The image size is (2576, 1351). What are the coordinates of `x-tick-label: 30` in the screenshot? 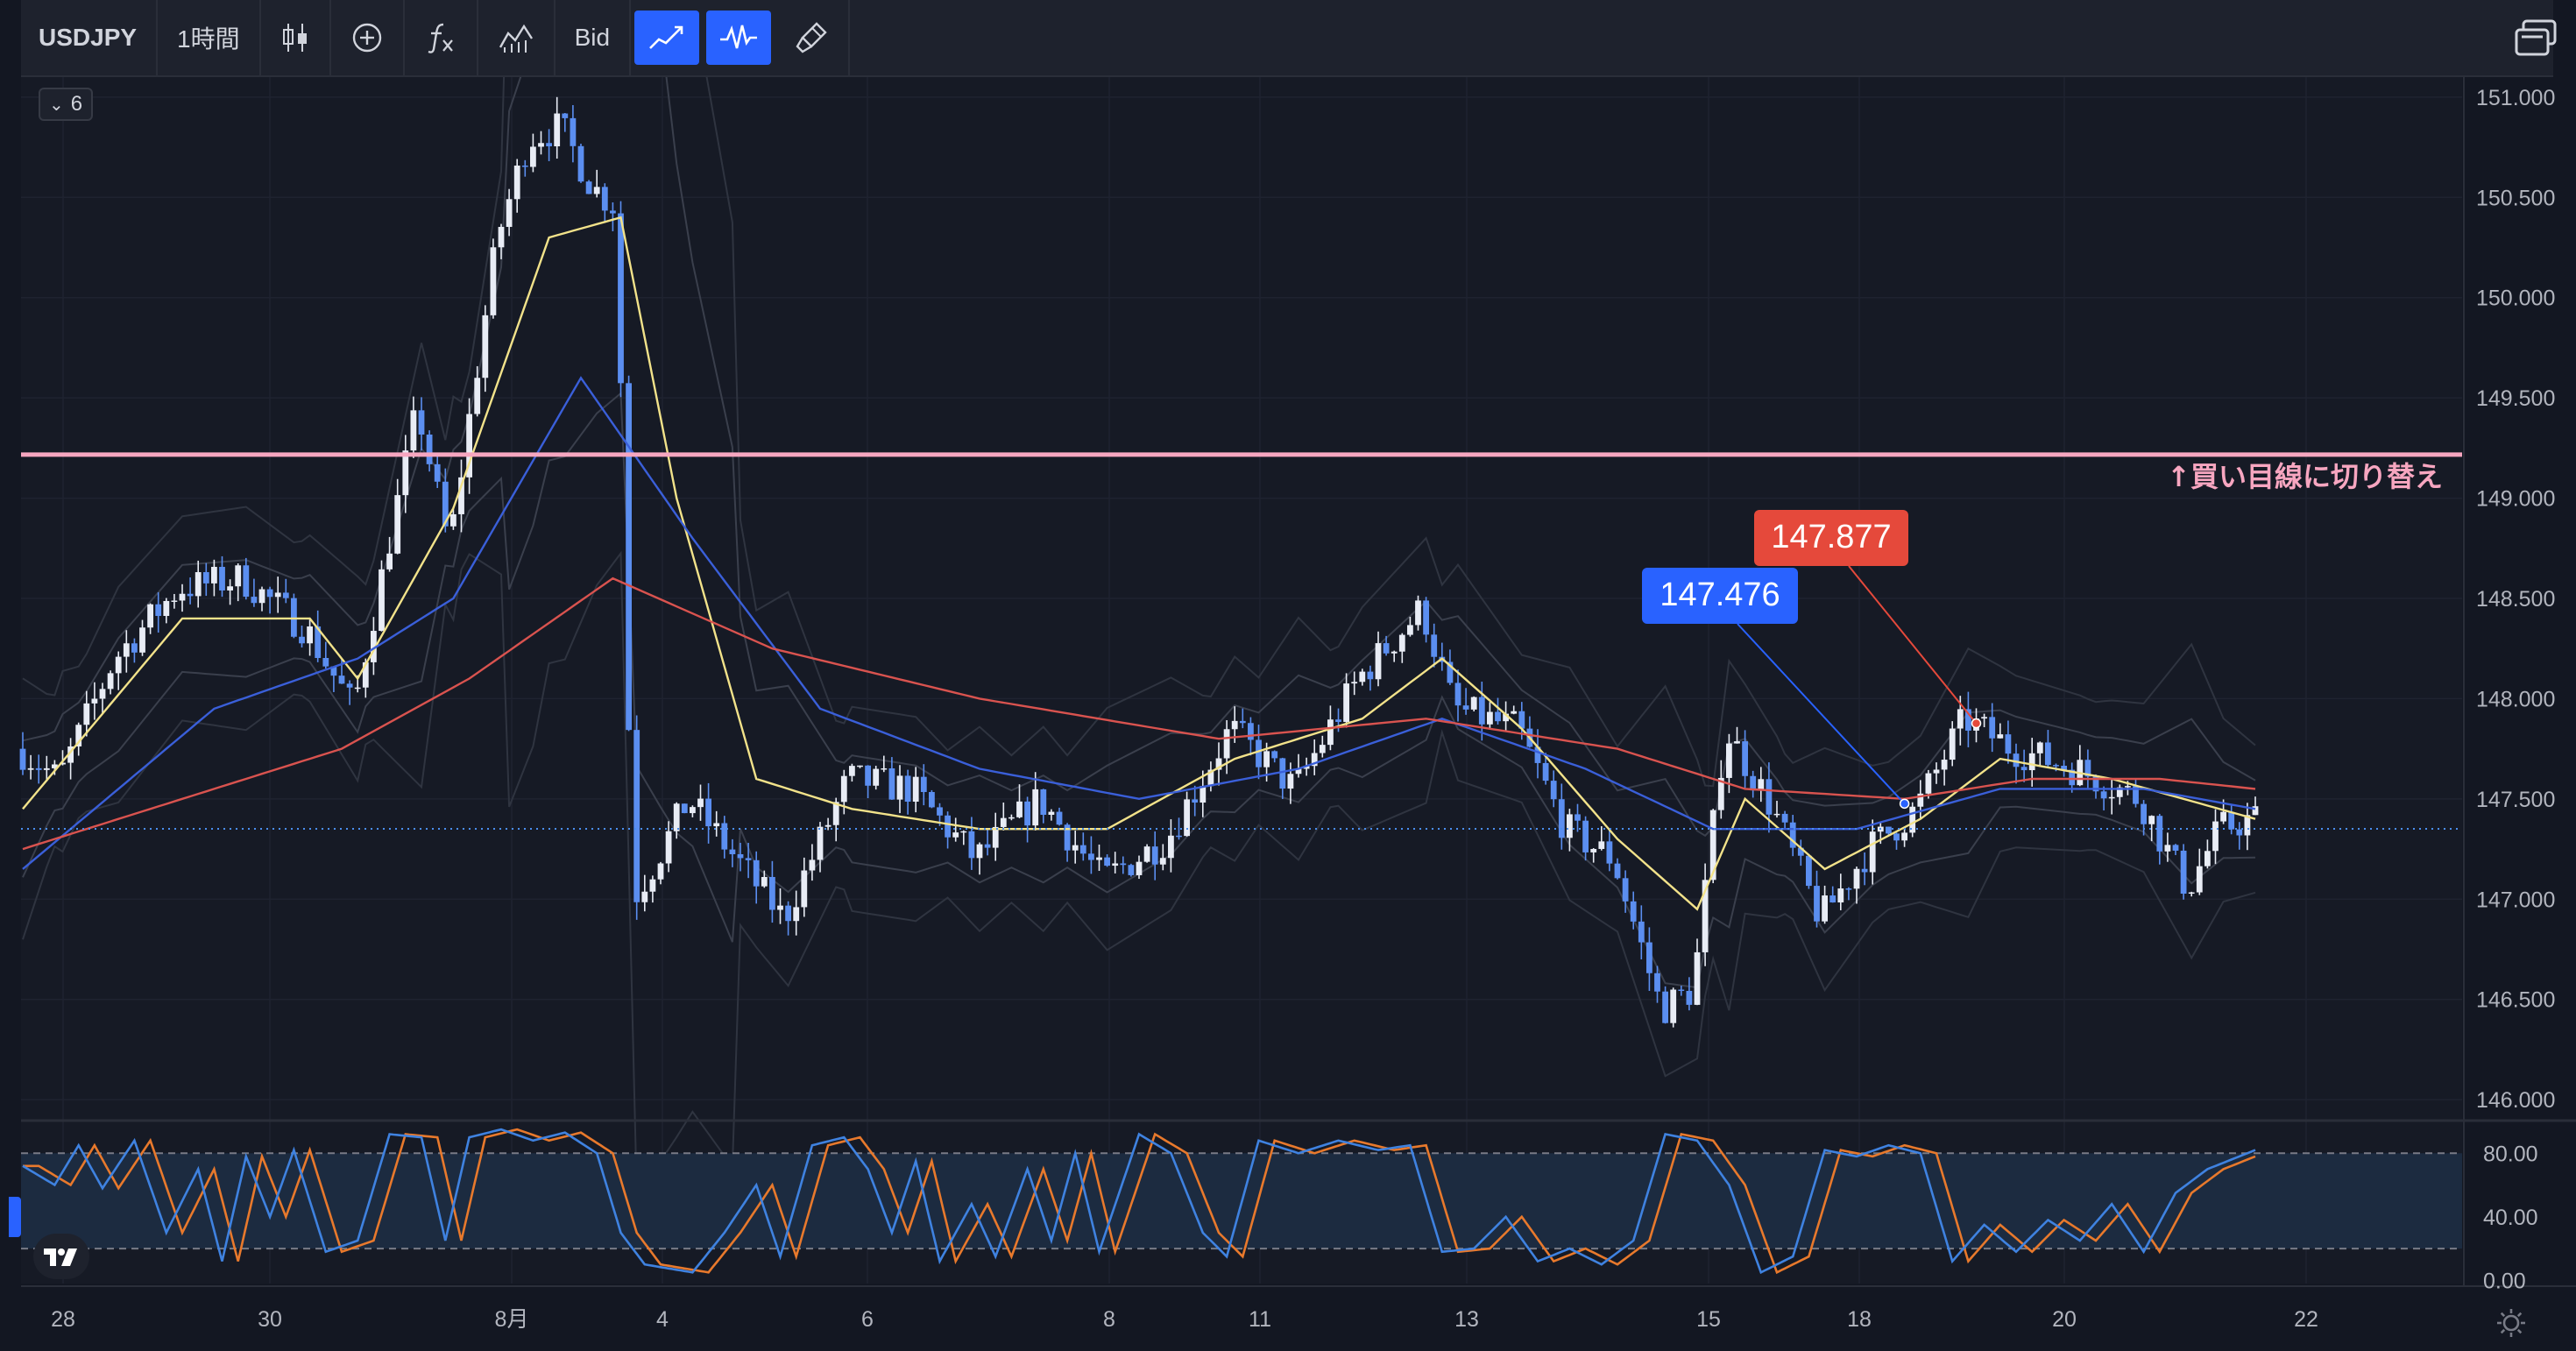 It's located at (270, 1319).